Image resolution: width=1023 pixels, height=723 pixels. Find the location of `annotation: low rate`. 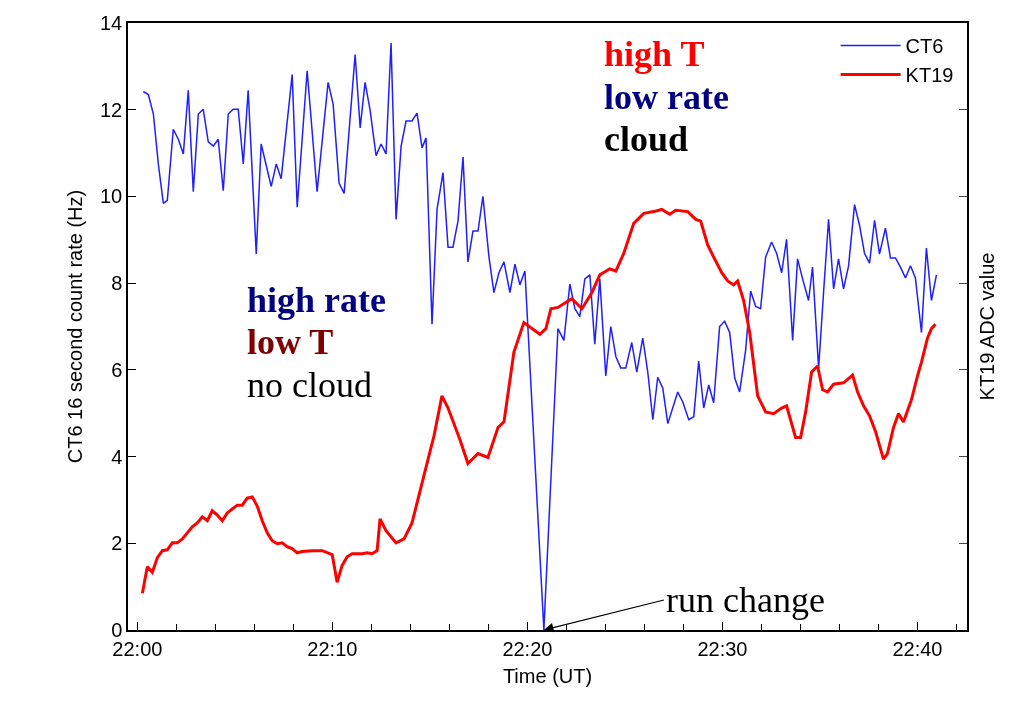

annotation: low rate is located at coordinates (666, 97).